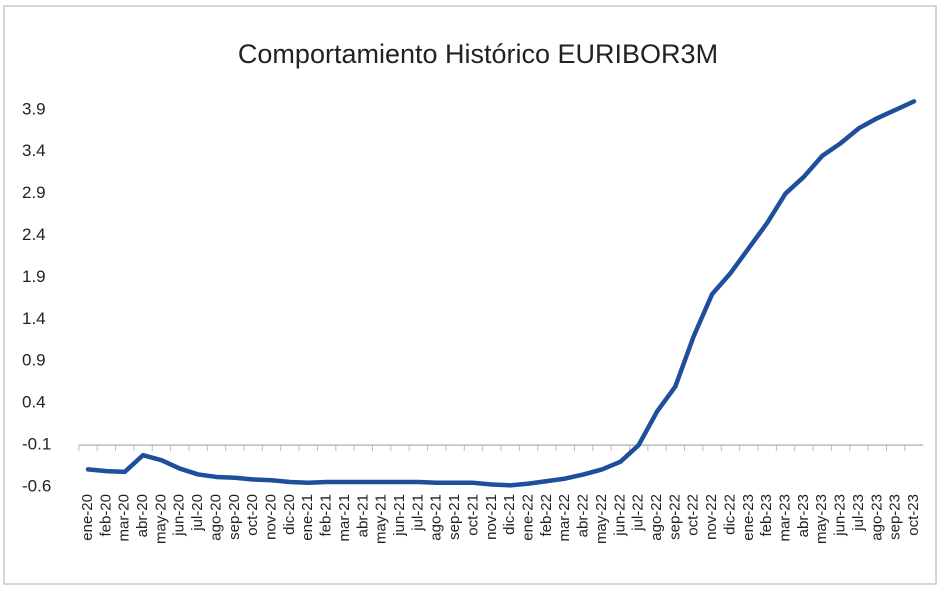 The width and height of the screenshot is (941, 590). I want to click on x-tick-label: nov-22, so click(711, 517).